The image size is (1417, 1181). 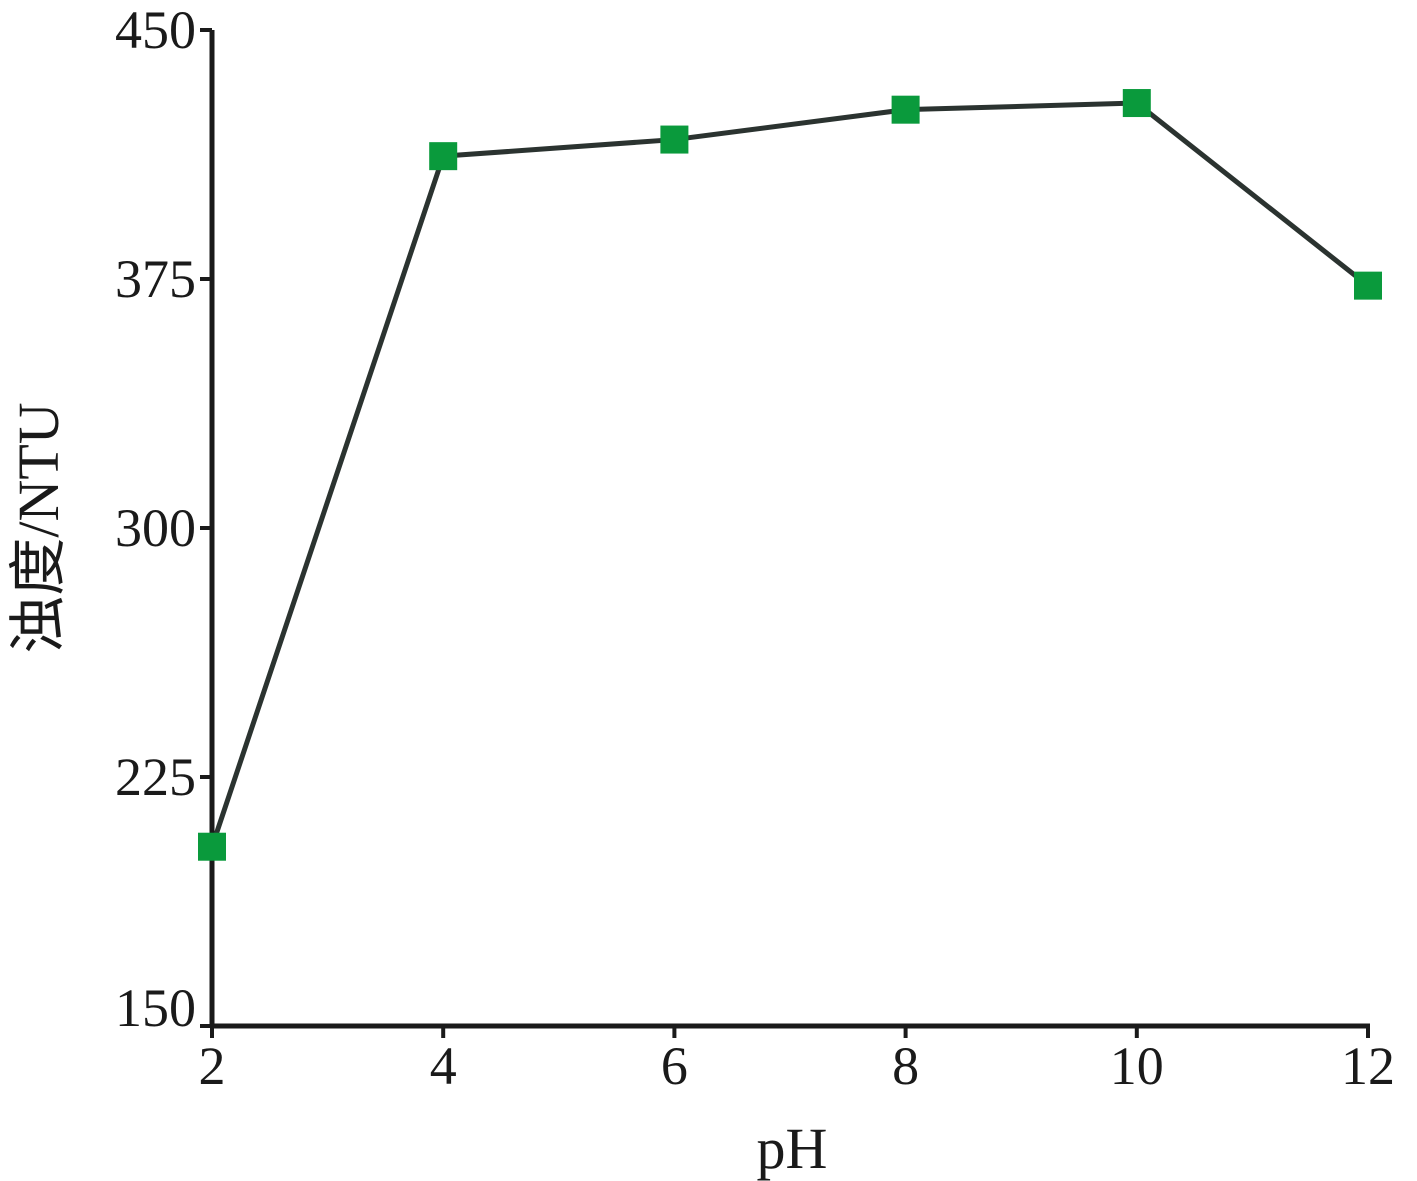 I want to click on y-tick-label: 375, so click(x=155, y=279).